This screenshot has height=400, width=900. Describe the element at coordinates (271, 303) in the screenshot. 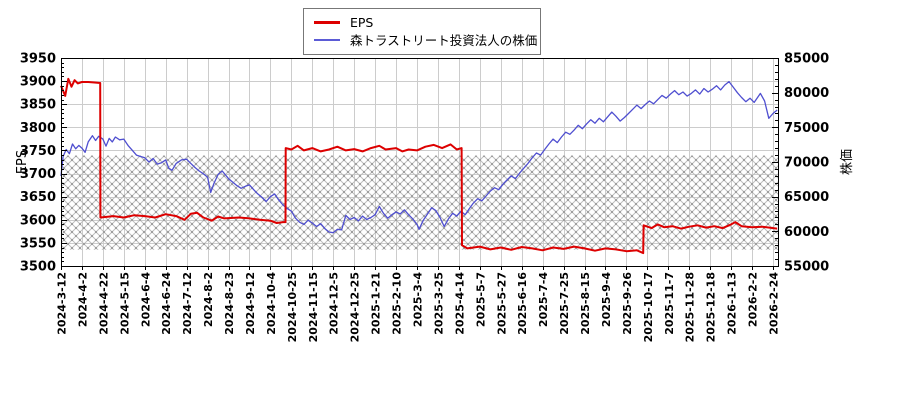

I see `x-tick-label: 2024-10-4` at that location.